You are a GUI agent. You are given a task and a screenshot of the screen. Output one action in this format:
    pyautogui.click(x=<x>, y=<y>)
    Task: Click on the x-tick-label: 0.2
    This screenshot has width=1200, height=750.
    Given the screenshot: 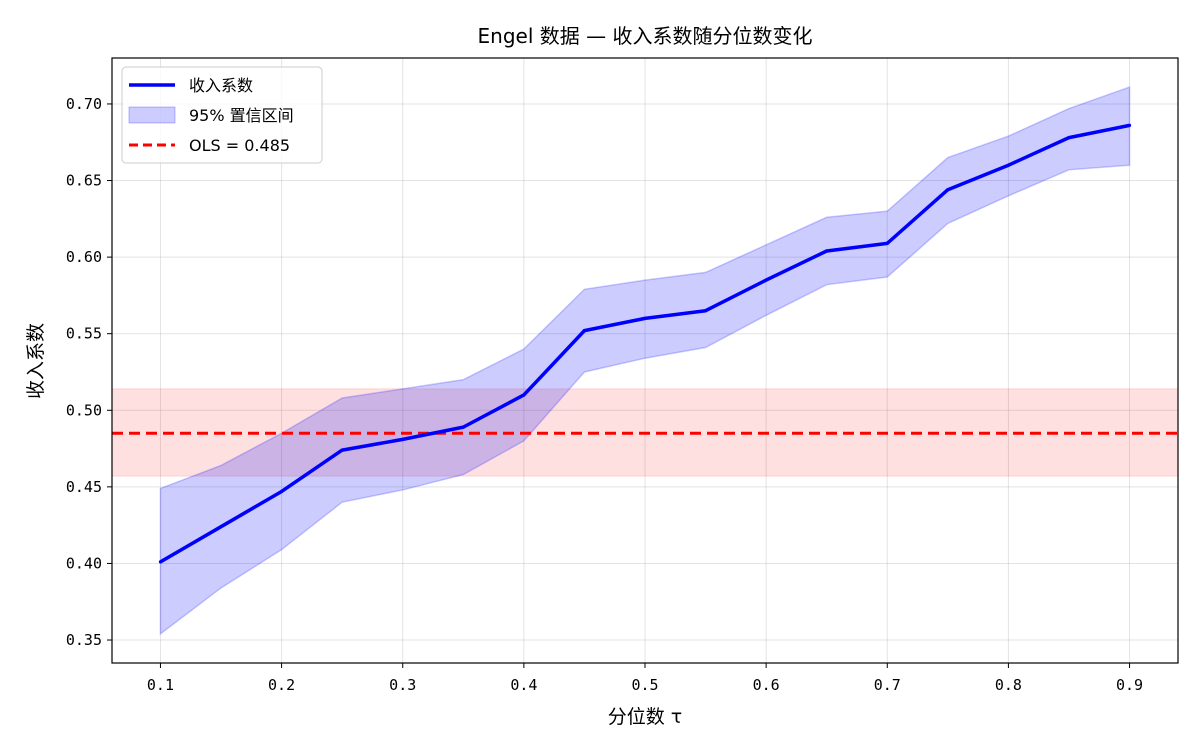 What is the action you would take?
    pyautogui.click(x=281, y=685)
    